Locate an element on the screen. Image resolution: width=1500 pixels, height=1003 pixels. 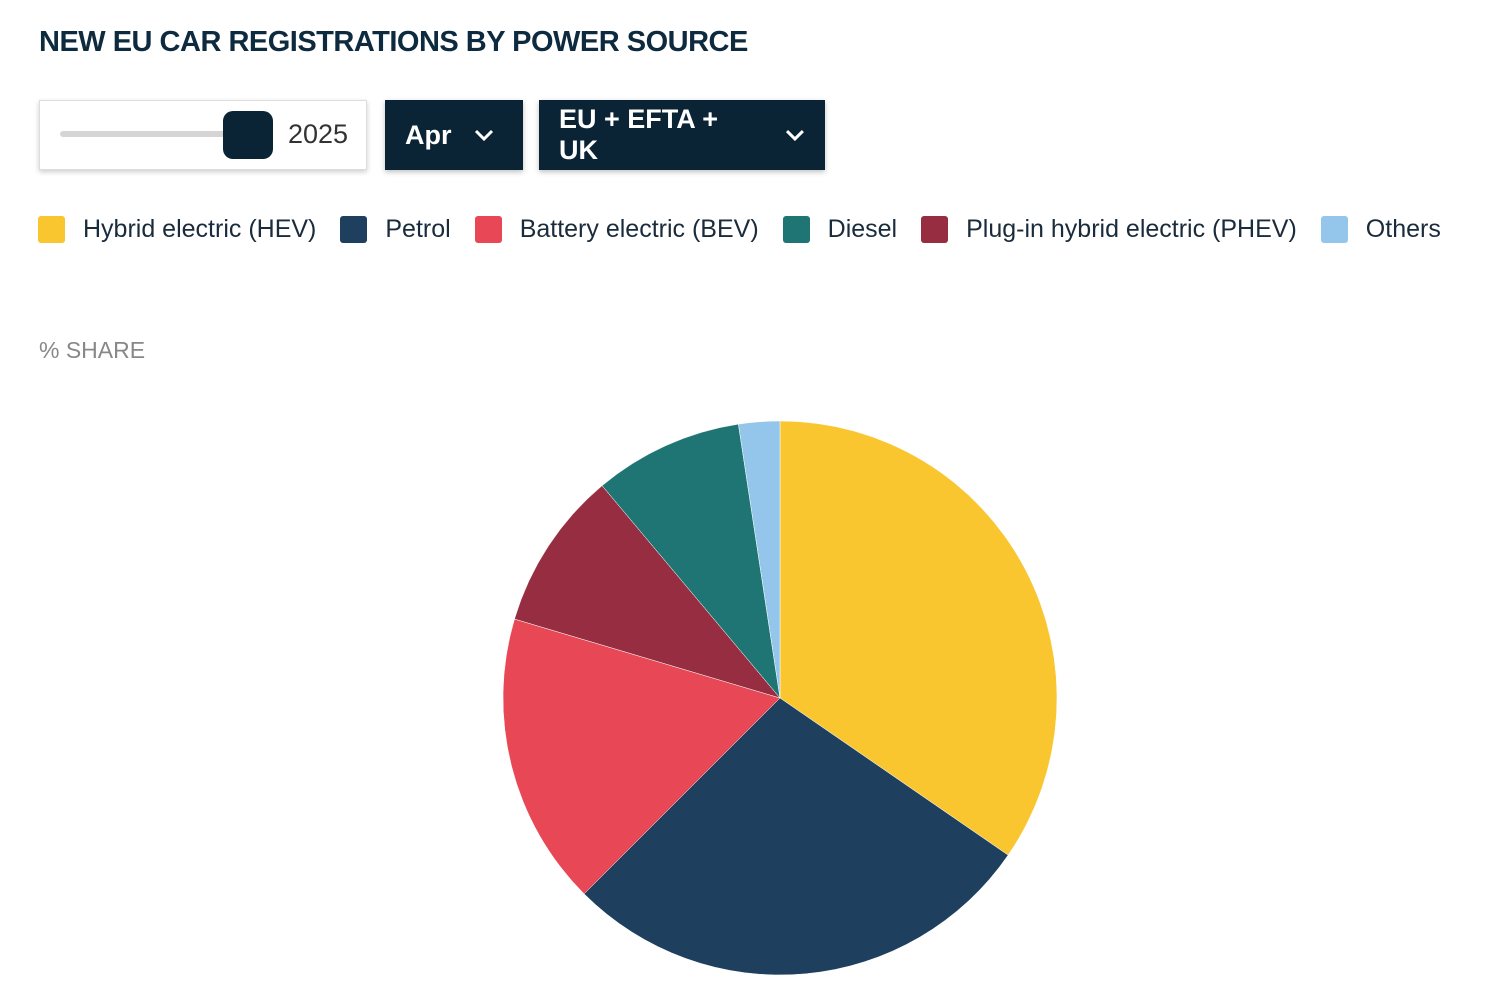
legend-label: Petrol is located at coordinates (418, 228).